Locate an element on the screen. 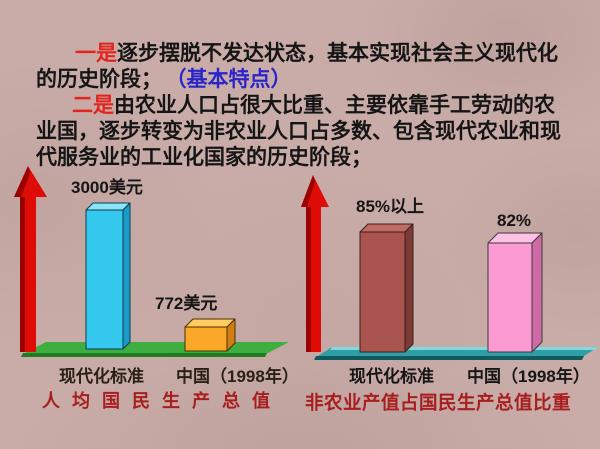  paragraph2-lead: 二是 is located at coordinates (93, 105).